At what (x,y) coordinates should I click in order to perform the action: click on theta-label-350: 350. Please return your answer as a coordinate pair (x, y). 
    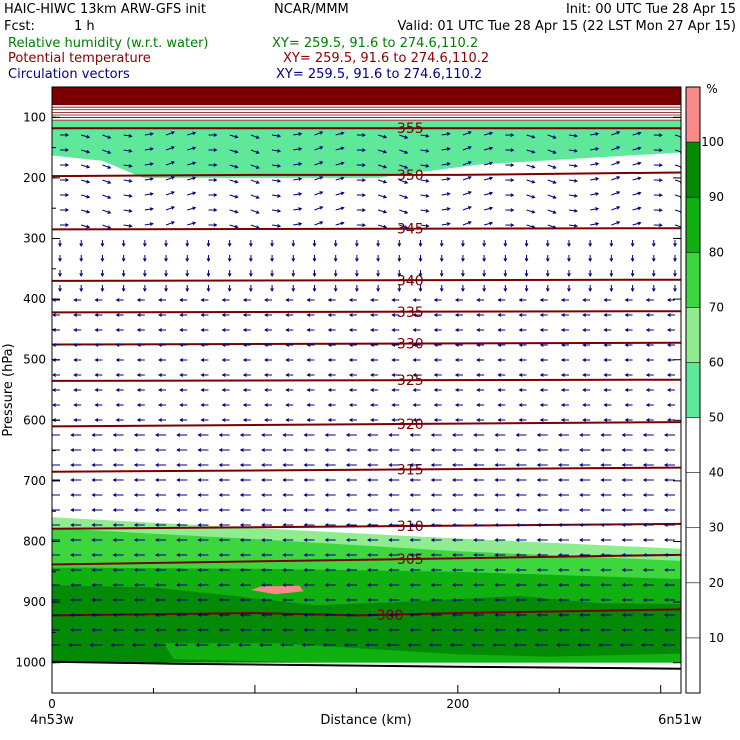
    Looking at the image, I should click on (410, 176).